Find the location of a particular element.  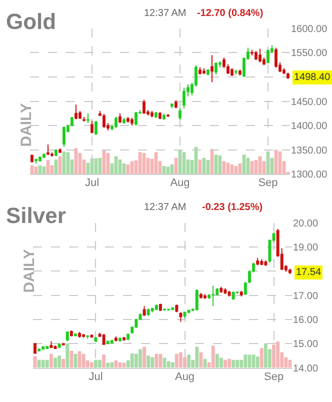

y-tick-label: 1400.00 is located at coordinates (309, 126).